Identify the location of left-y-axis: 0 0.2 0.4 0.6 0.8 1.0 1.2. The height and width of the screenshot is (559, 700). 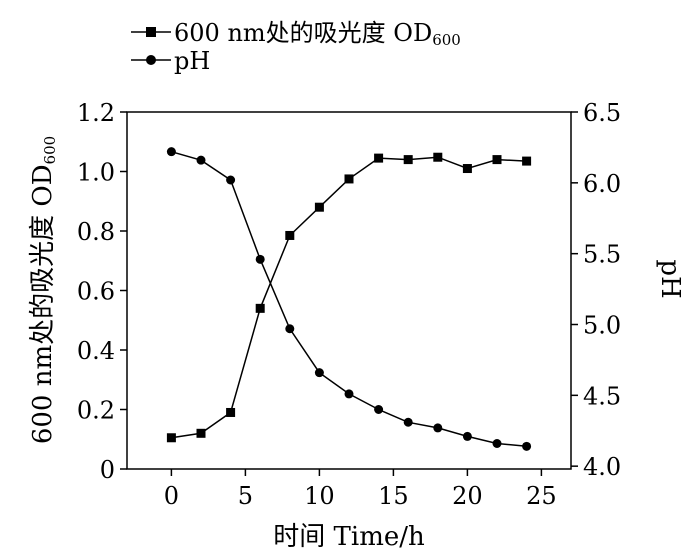
(102, 291).